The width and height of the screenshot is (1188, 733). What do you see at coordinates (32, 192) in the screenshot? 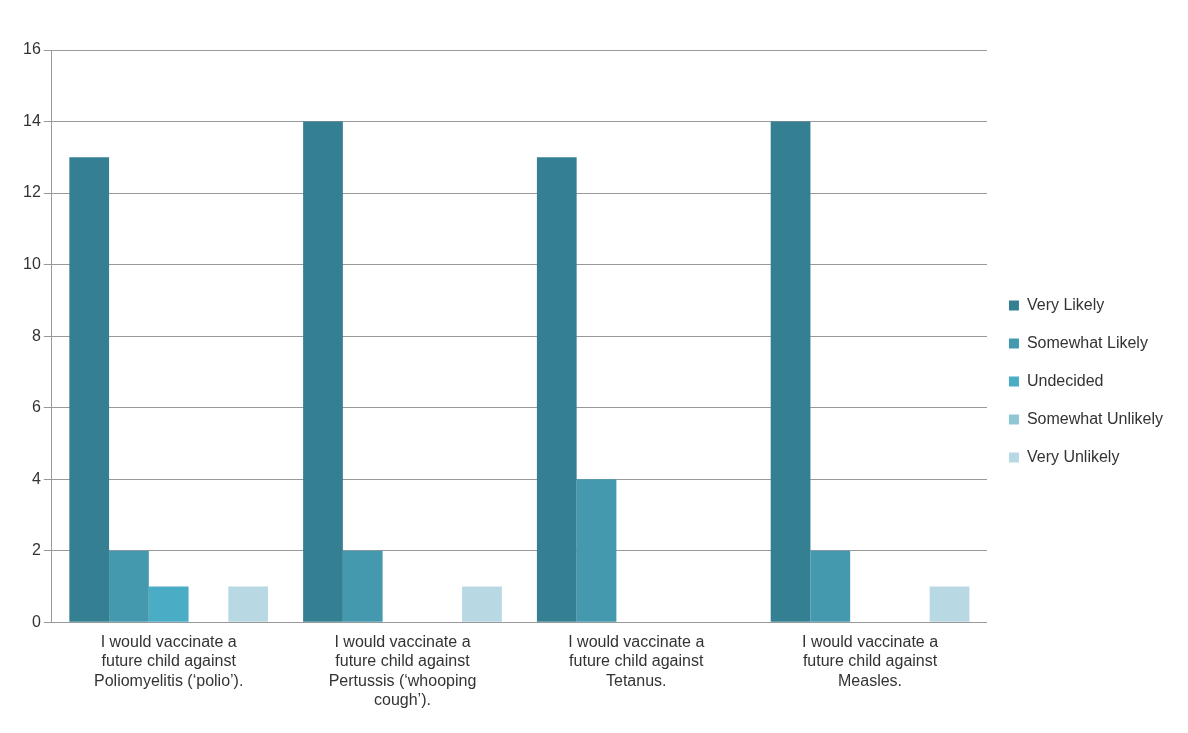
I see `y-tick-label: 12` at bounding box center [32, 192].